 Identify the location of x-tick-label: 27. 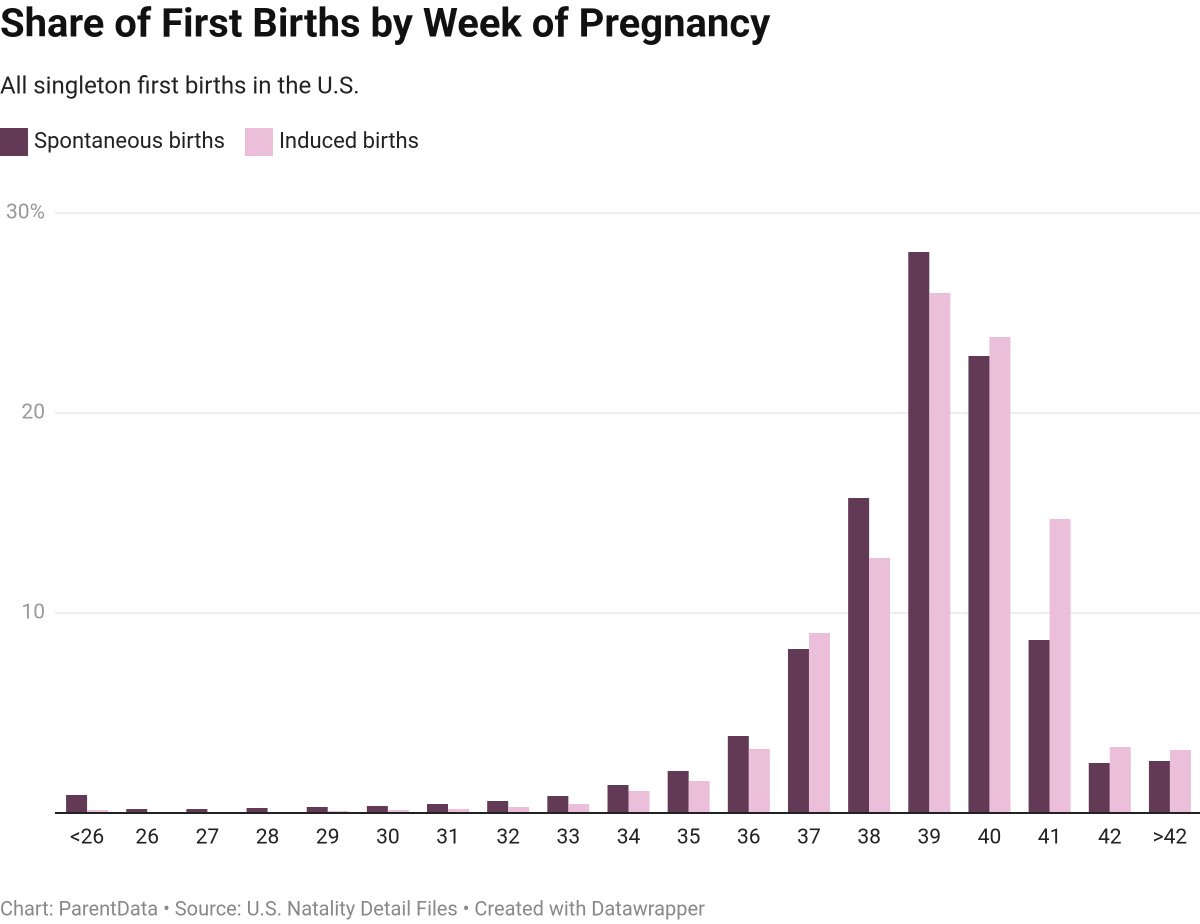
(208, 838).